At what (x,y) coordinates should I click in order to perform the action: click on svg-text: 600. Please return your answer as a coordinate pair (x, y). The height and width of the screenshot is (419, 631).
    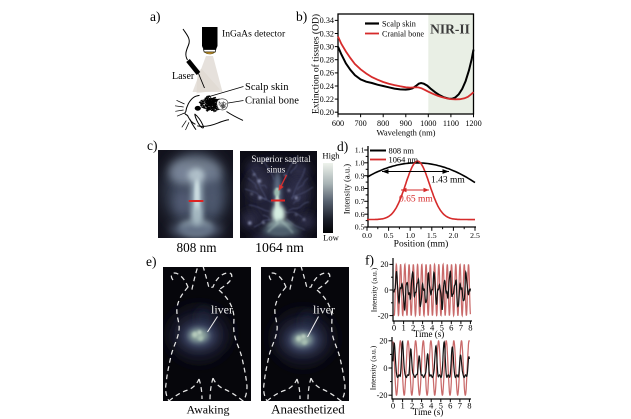
    Looking at the image, I should click on (338, 123).